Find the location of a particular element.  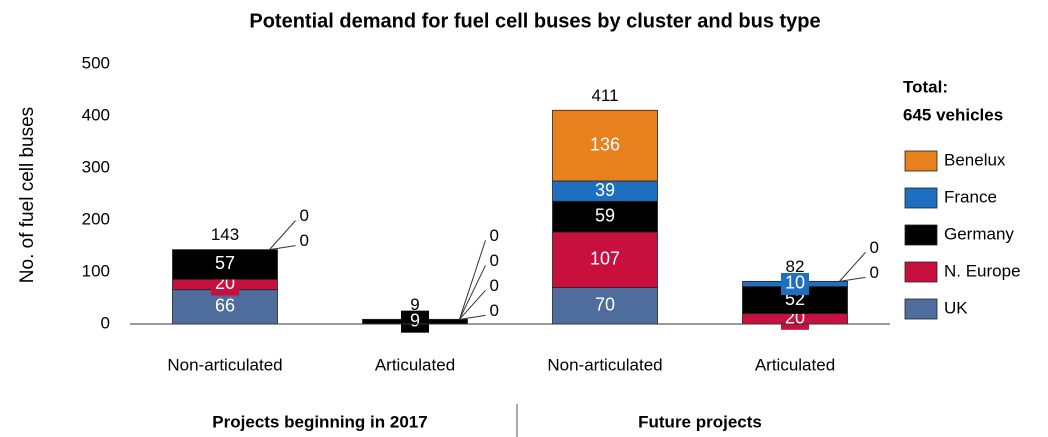

legend-title: 645 vehicles is located at coordinates (953, 114).